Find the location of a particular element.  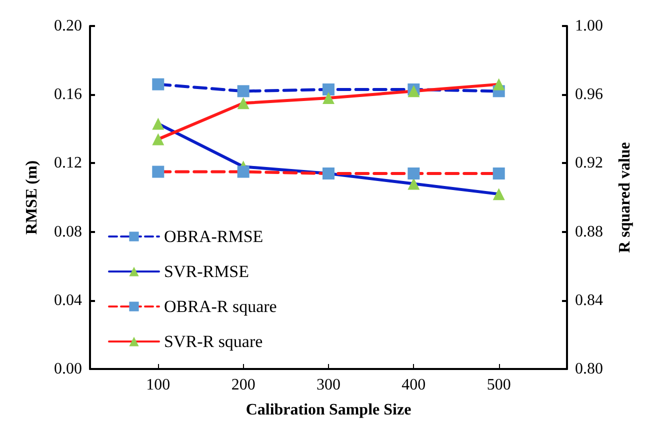

y-tick-label: 0.08 is located at coordinates (68, 231).